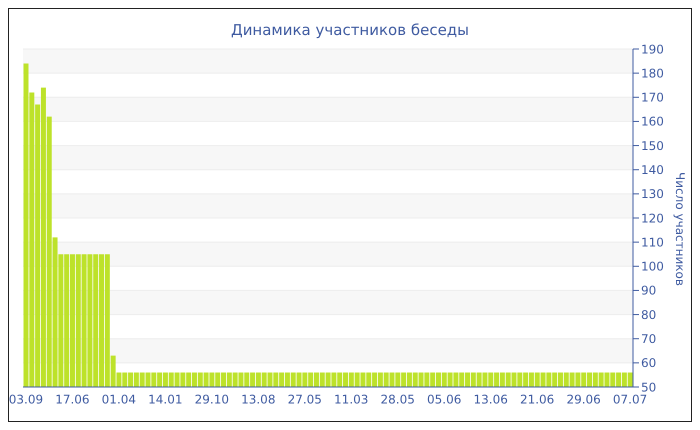  Describe the element at coordinates (652, 121) in the screenshot. I see `y-tick-label: 160` at that location.